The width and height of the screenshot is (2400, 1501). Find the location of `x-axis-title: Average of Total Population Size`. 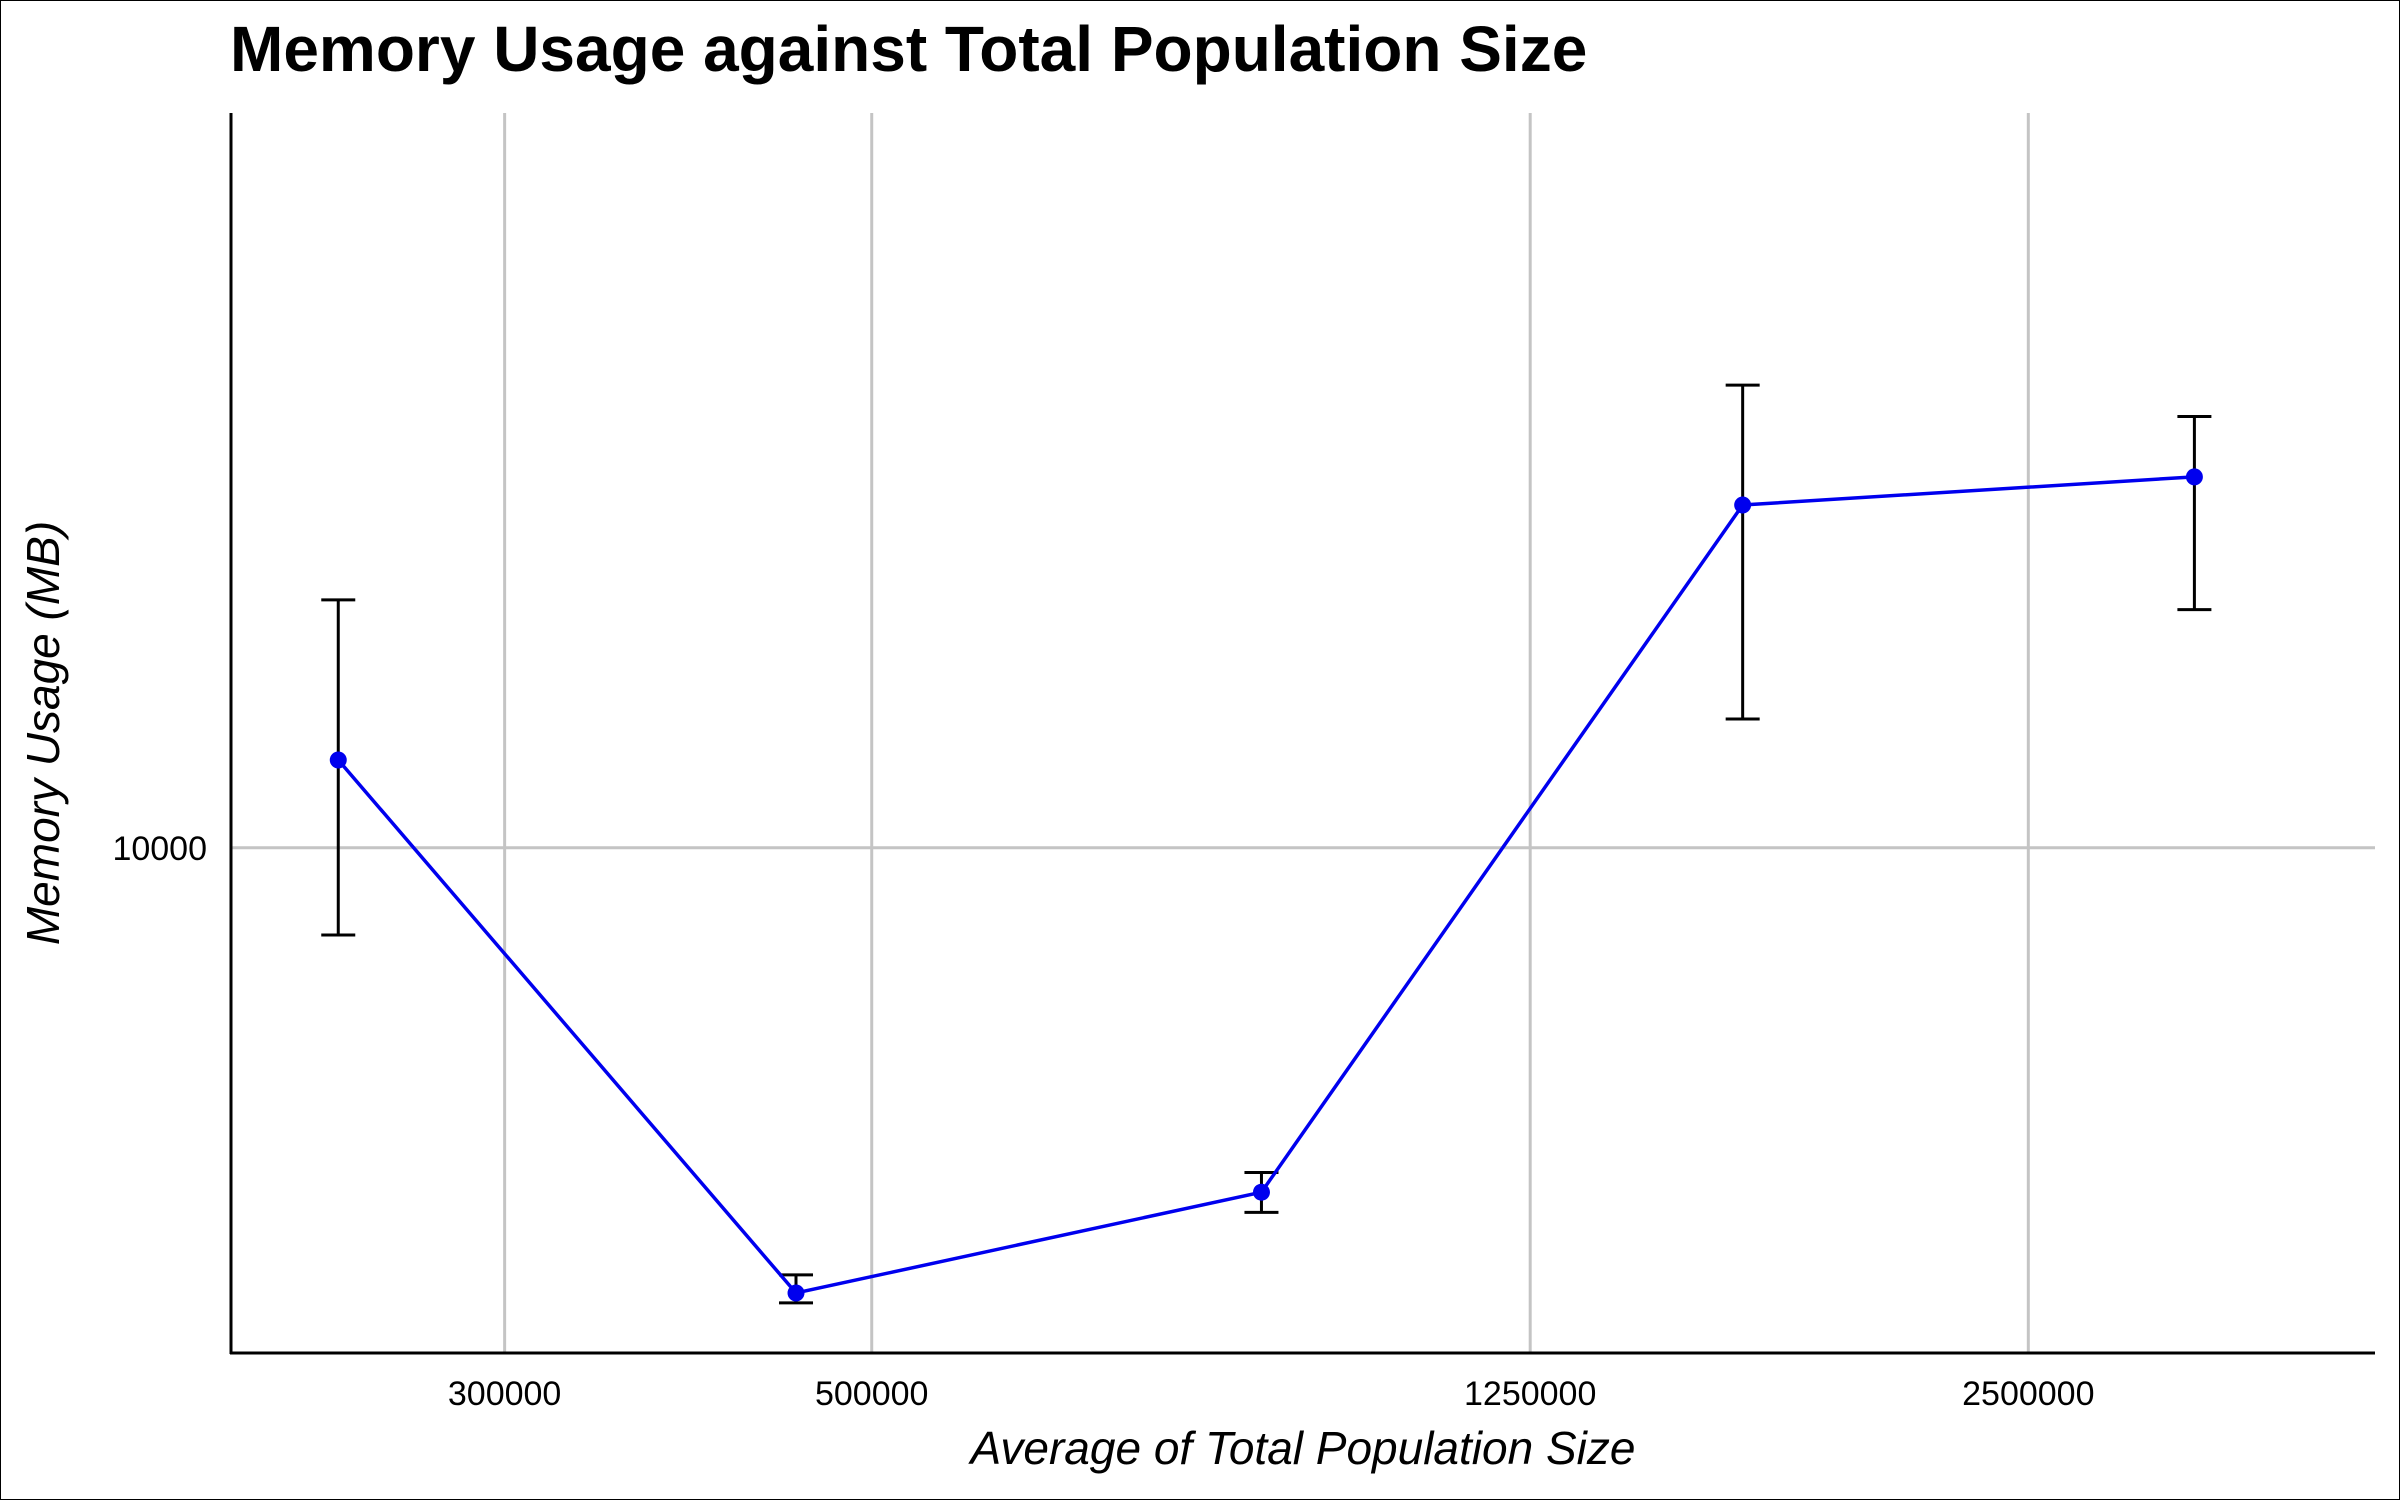

x-axis-title: Average of Total Population Size is located at coordinates (1302, 1448).